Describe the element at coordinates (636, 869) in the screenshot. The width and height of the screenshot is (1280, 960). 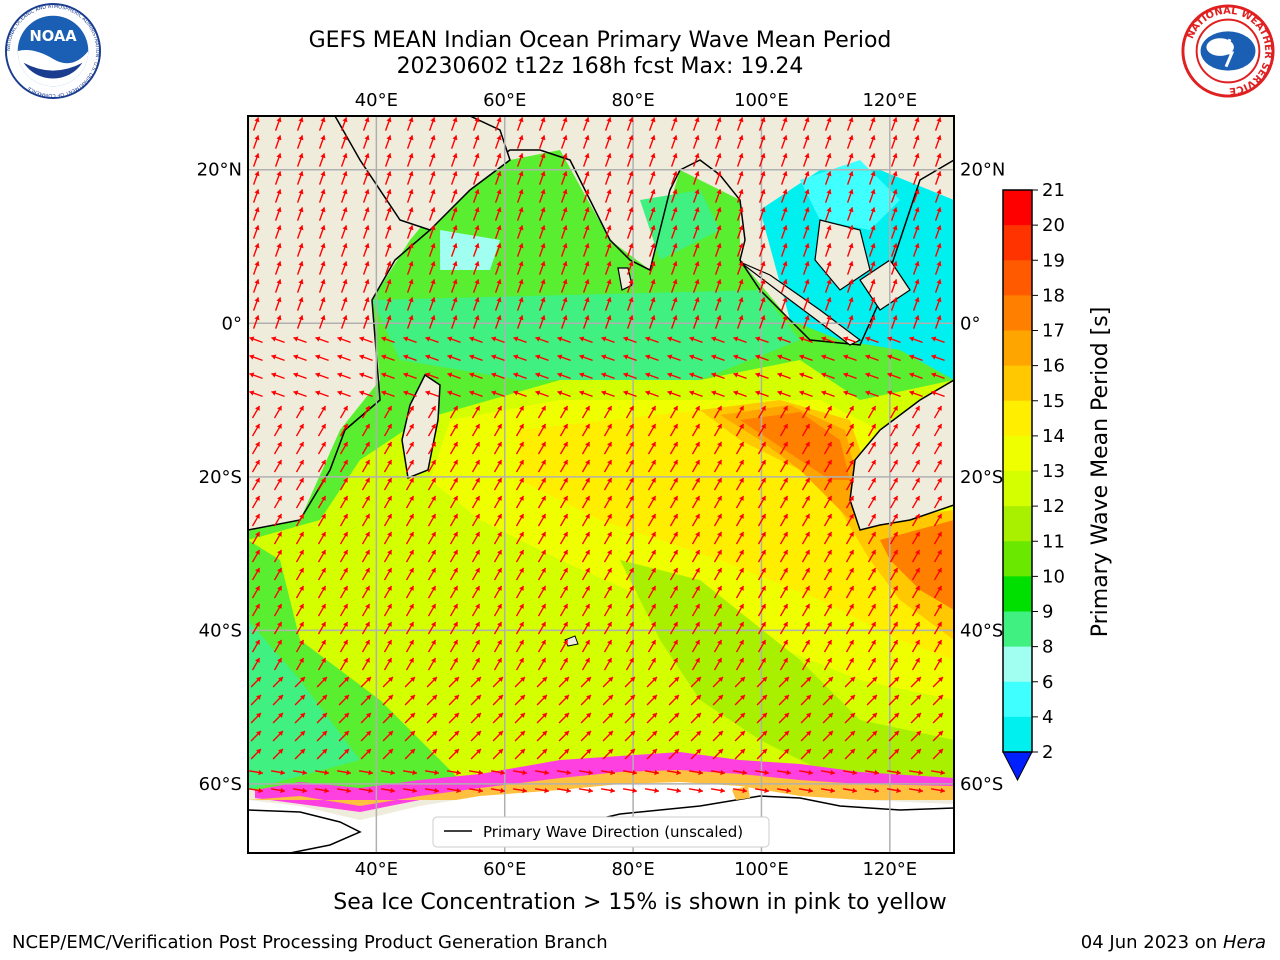
I see `bottom-longitude-labels: 40°E 60°E 80°E 100°E 120°E` at that location.